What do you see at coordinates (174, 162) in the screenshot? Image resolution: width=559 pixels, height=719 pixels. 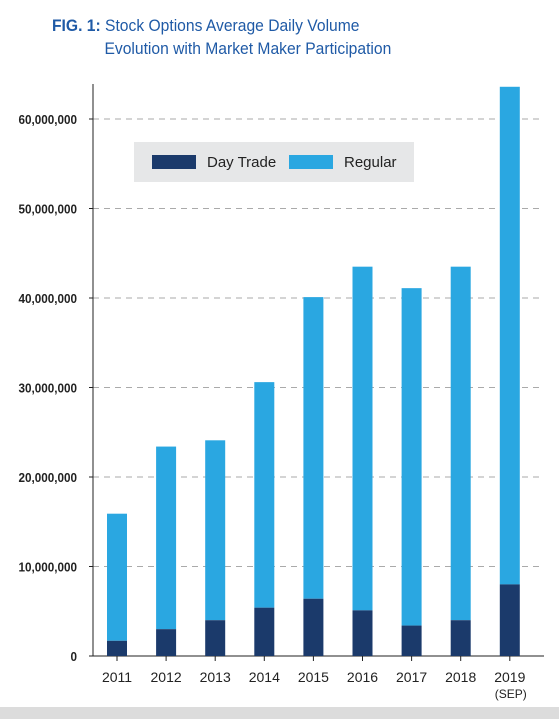 I see `legend-swatch-day-trade` at bounding box center [174, 162].